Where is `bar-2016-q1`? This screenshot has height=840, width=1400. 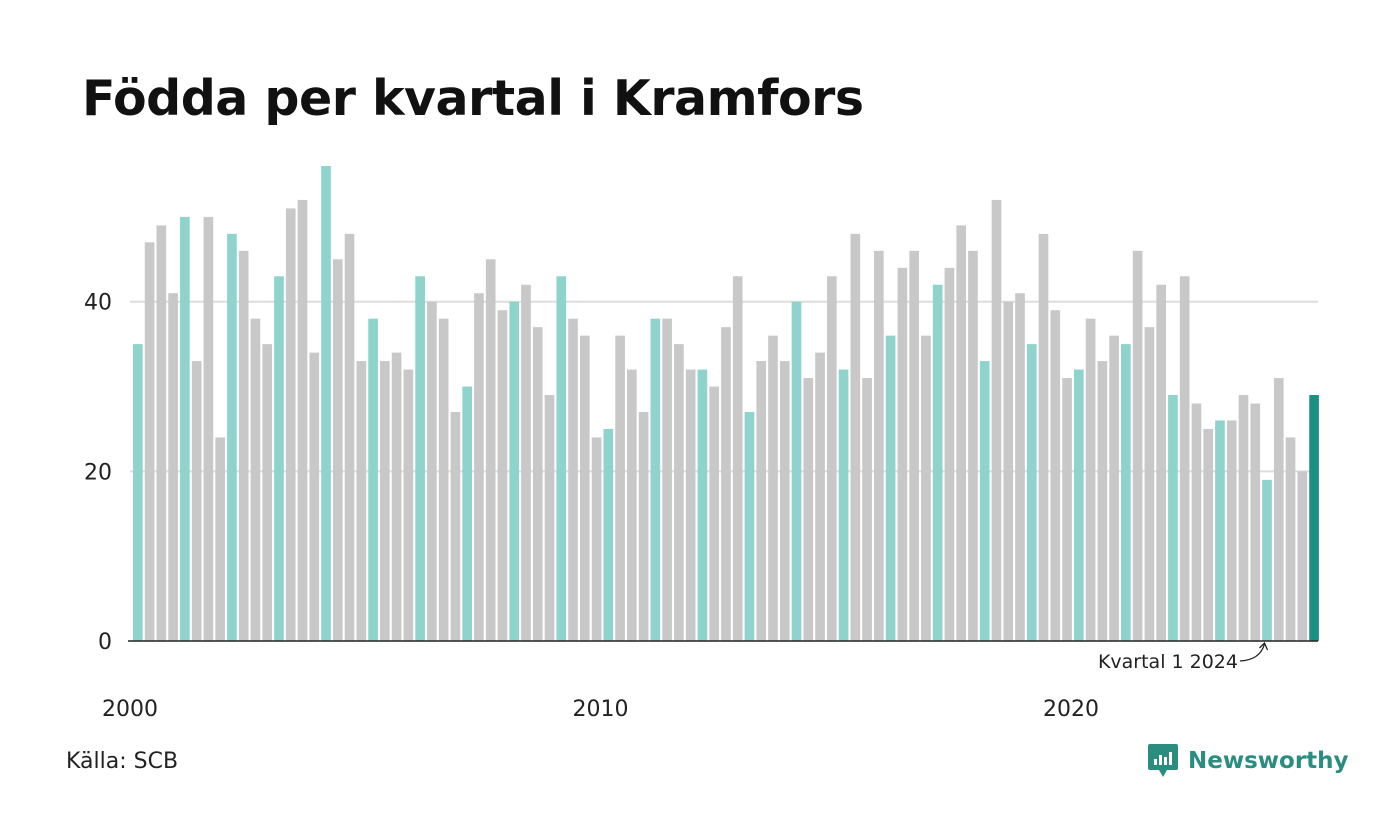
bar-2016-q1 is located at coordinates (890, 488).